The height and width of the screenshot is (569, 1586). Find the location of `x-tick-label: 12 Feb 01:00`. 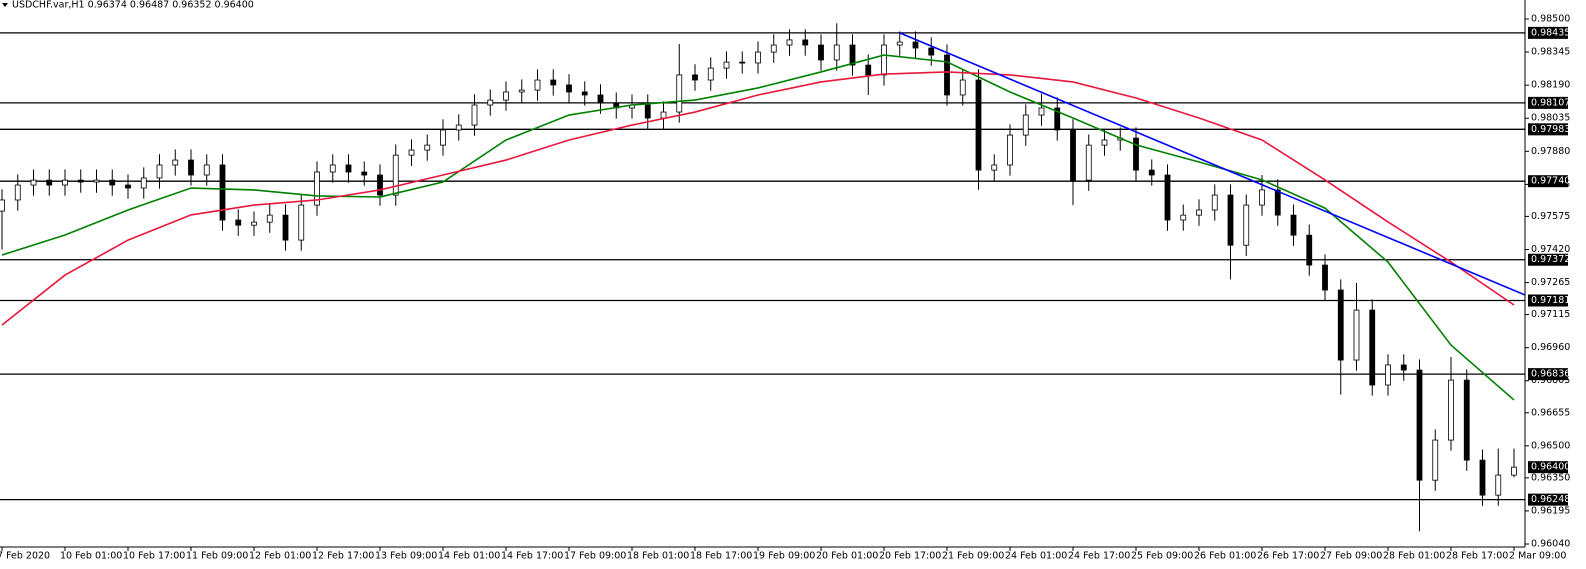

x-tick-label: 12 Feb 01:00 is located at coordinates (280, 556).